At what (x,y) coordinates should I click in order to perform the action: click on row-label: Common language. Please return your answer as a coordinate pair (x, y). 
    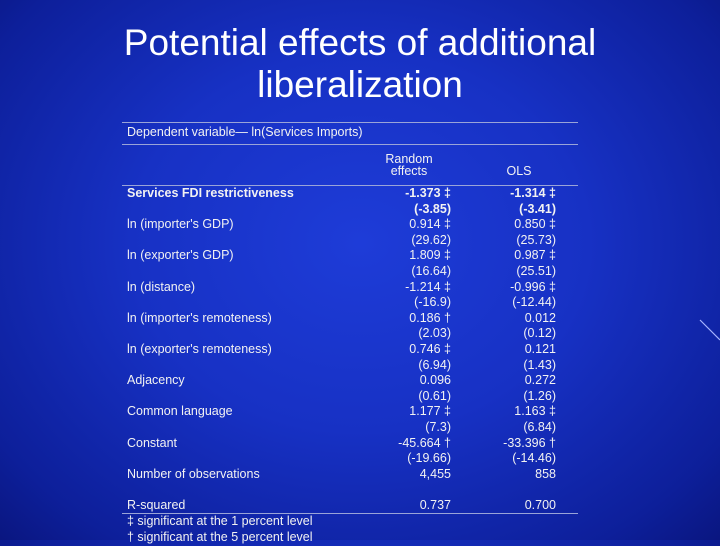
    Looking at the image, I should click on (180, 411).